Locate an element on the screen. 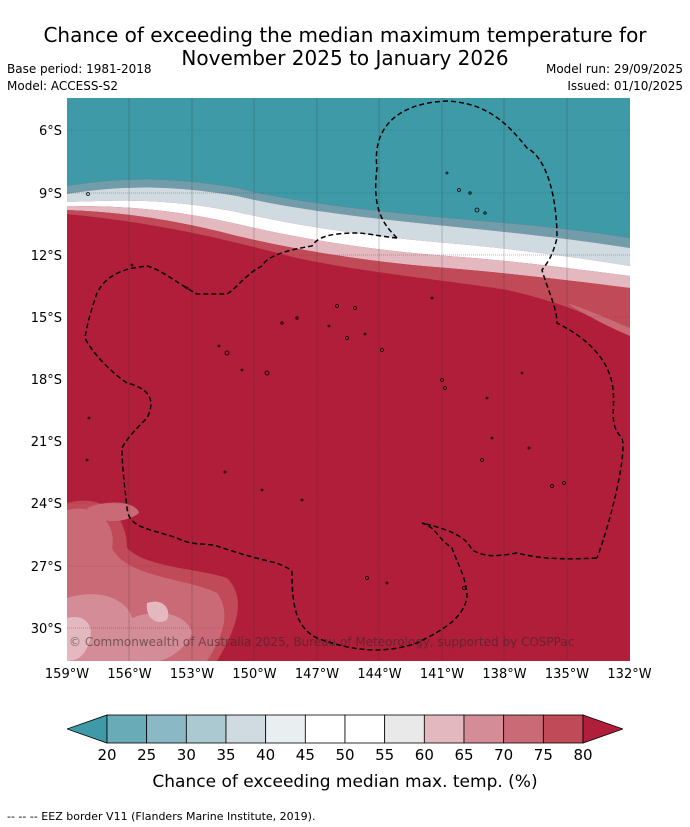 The width and height of the screenshot is (690, 827). latitude-tick: 9°S is located at coordinates (50, 194).